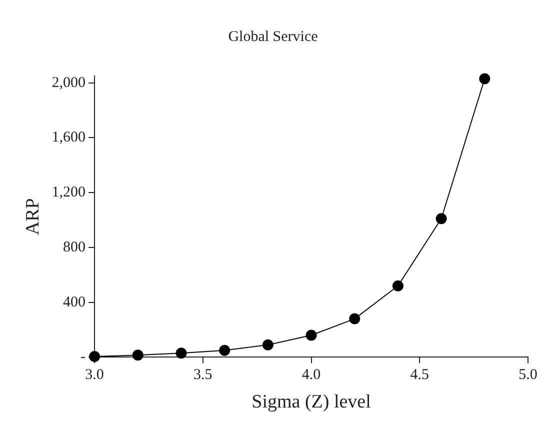 This screenshot has height=431, width=556. What do you see at coordinates (203, 375) in the screenshot?
I see `x-tick-label: 3.5` at bounding box center [203, 375].